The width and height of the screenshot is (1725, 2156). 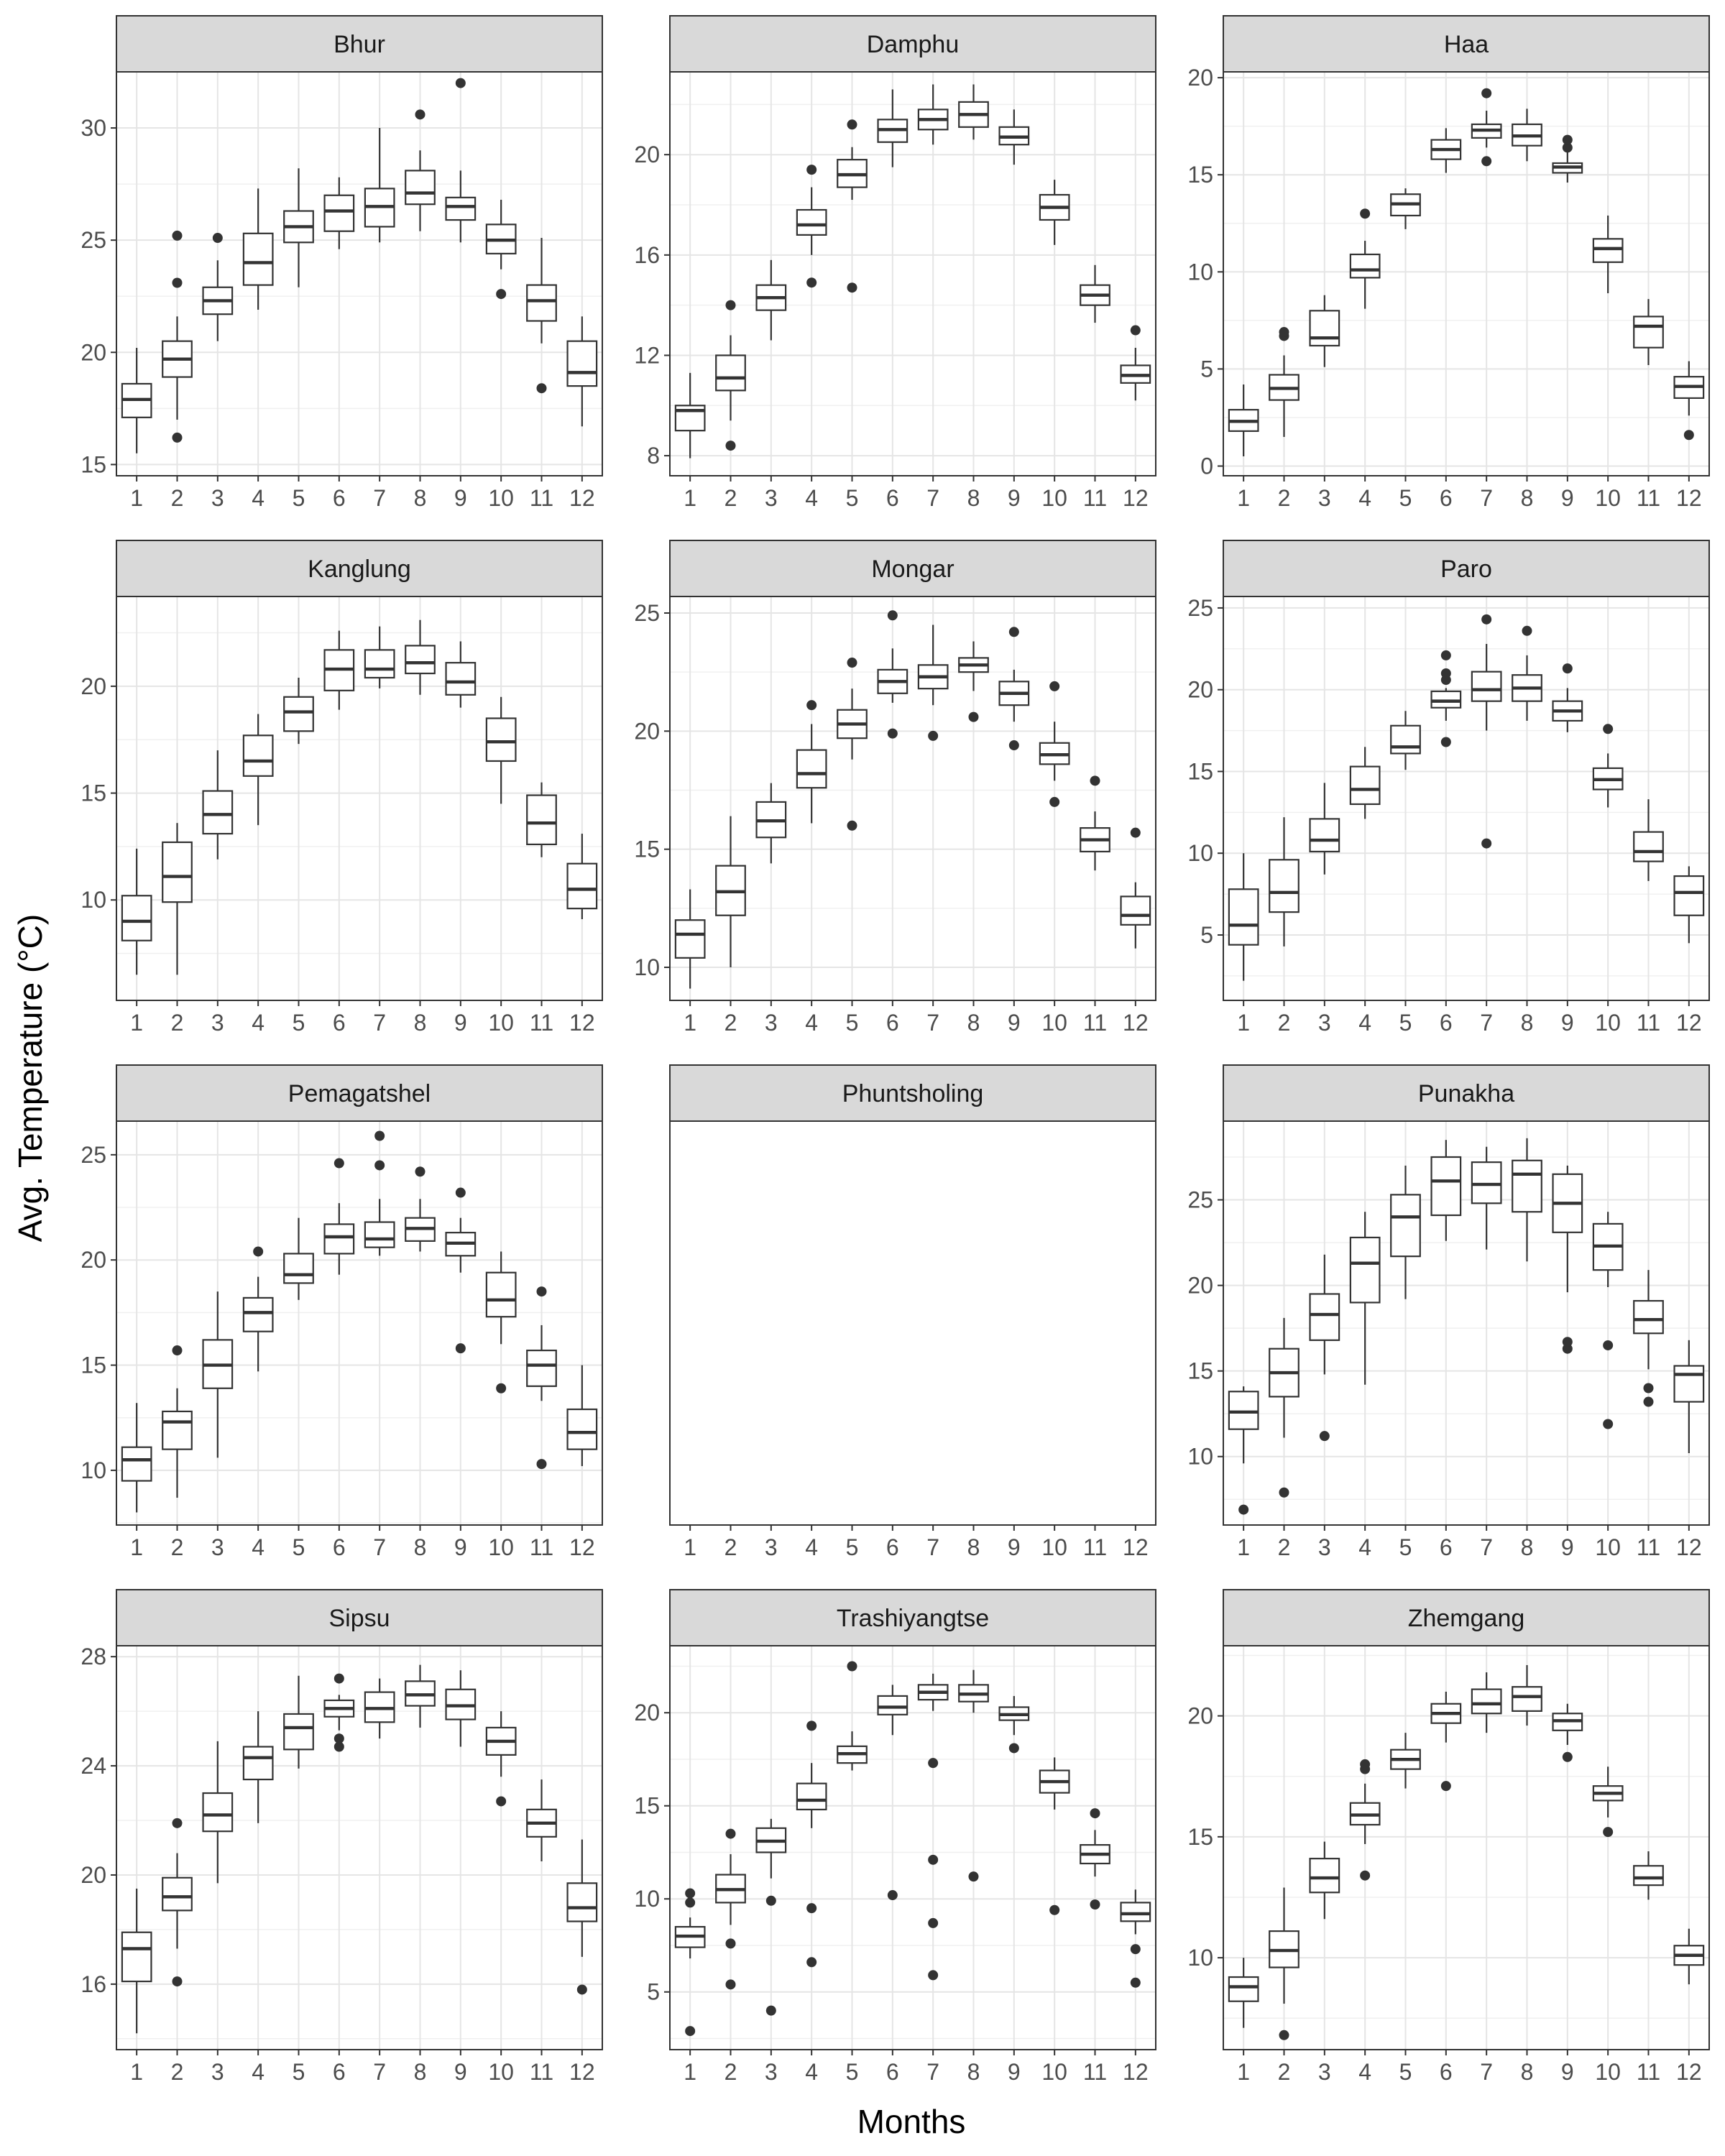 What do you see at coordinates (501, 498) in the screenshot?
I see `x-tick-label: 10` at bounding box center [501, 498].